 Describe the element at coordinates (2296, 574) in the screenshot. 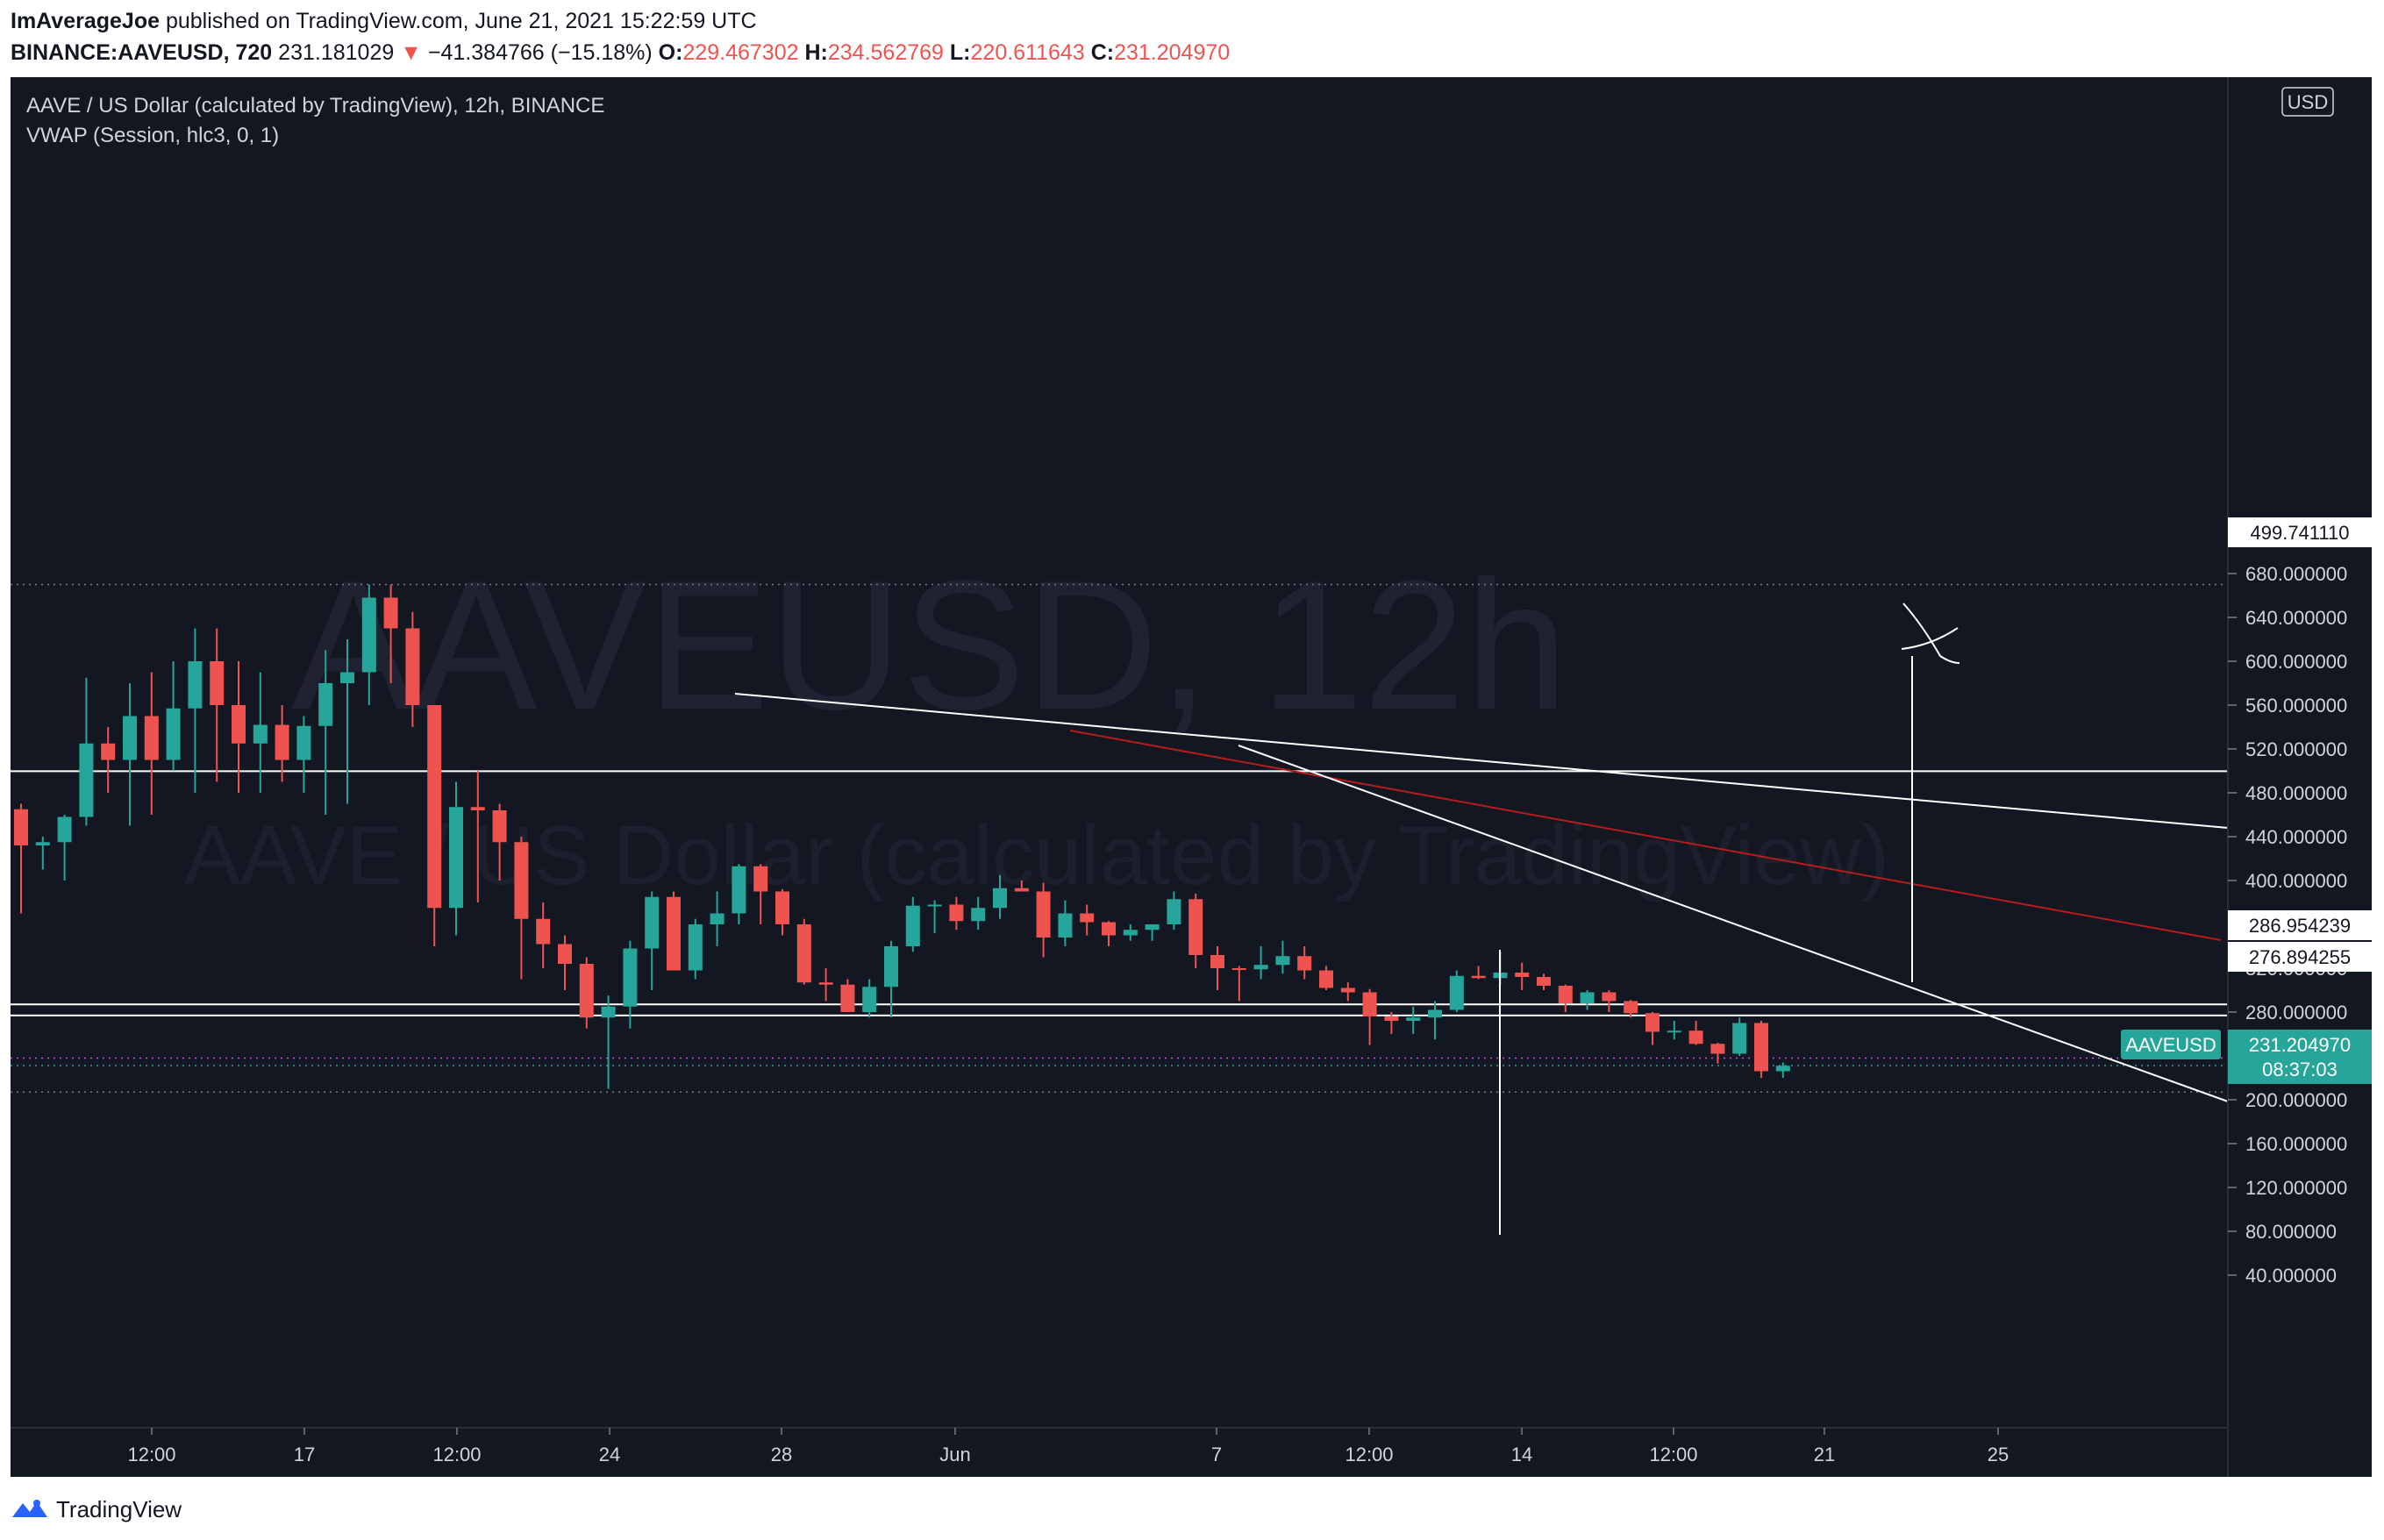

I see `y-tick-label: 680.000000` at that location.